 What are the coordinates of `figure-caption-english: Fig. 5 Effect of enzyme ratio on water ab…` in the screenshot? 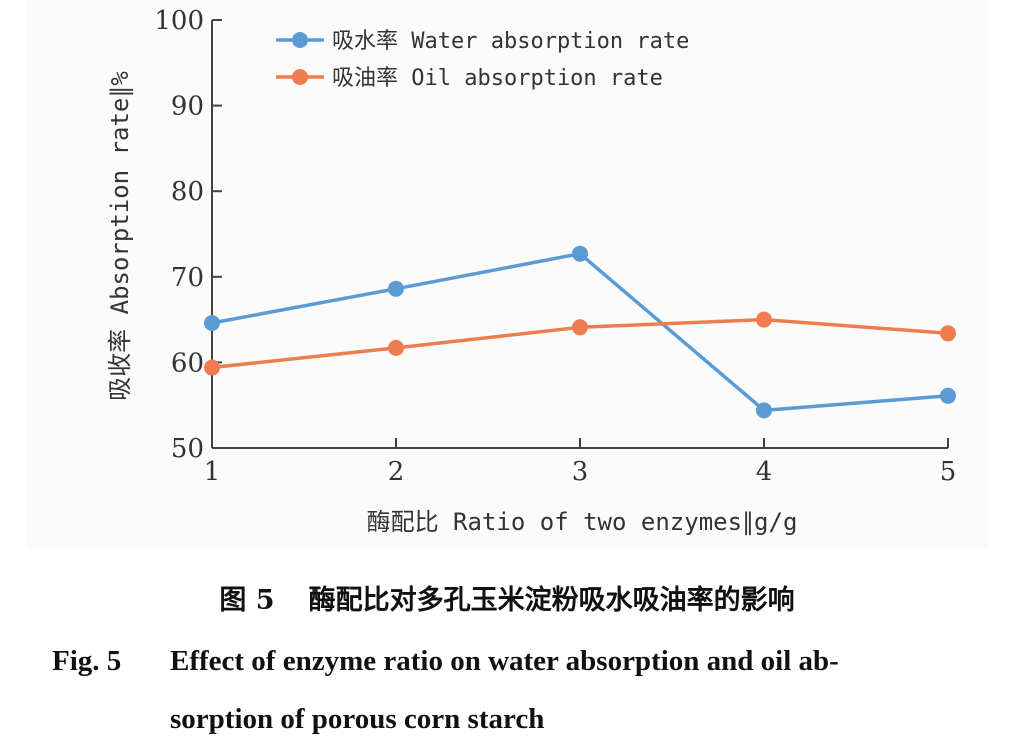 It's located at (520, 690).